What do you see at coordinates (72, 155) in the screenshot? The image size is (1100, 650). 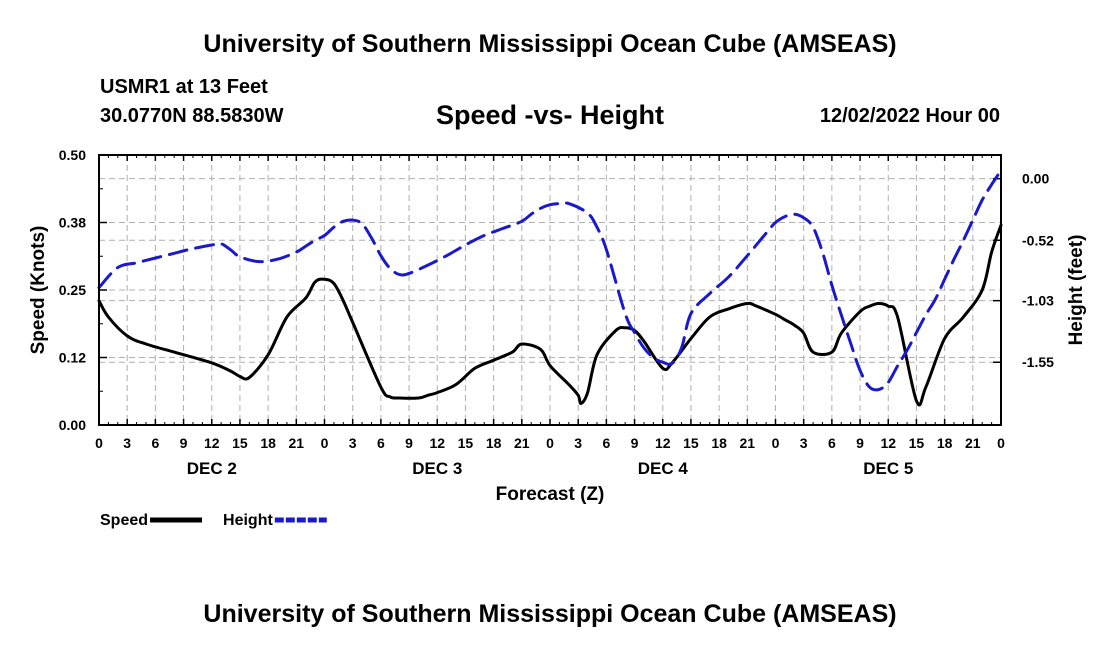 I see `y-left-tick-label: 0.50` at bounding box center [72, 155].